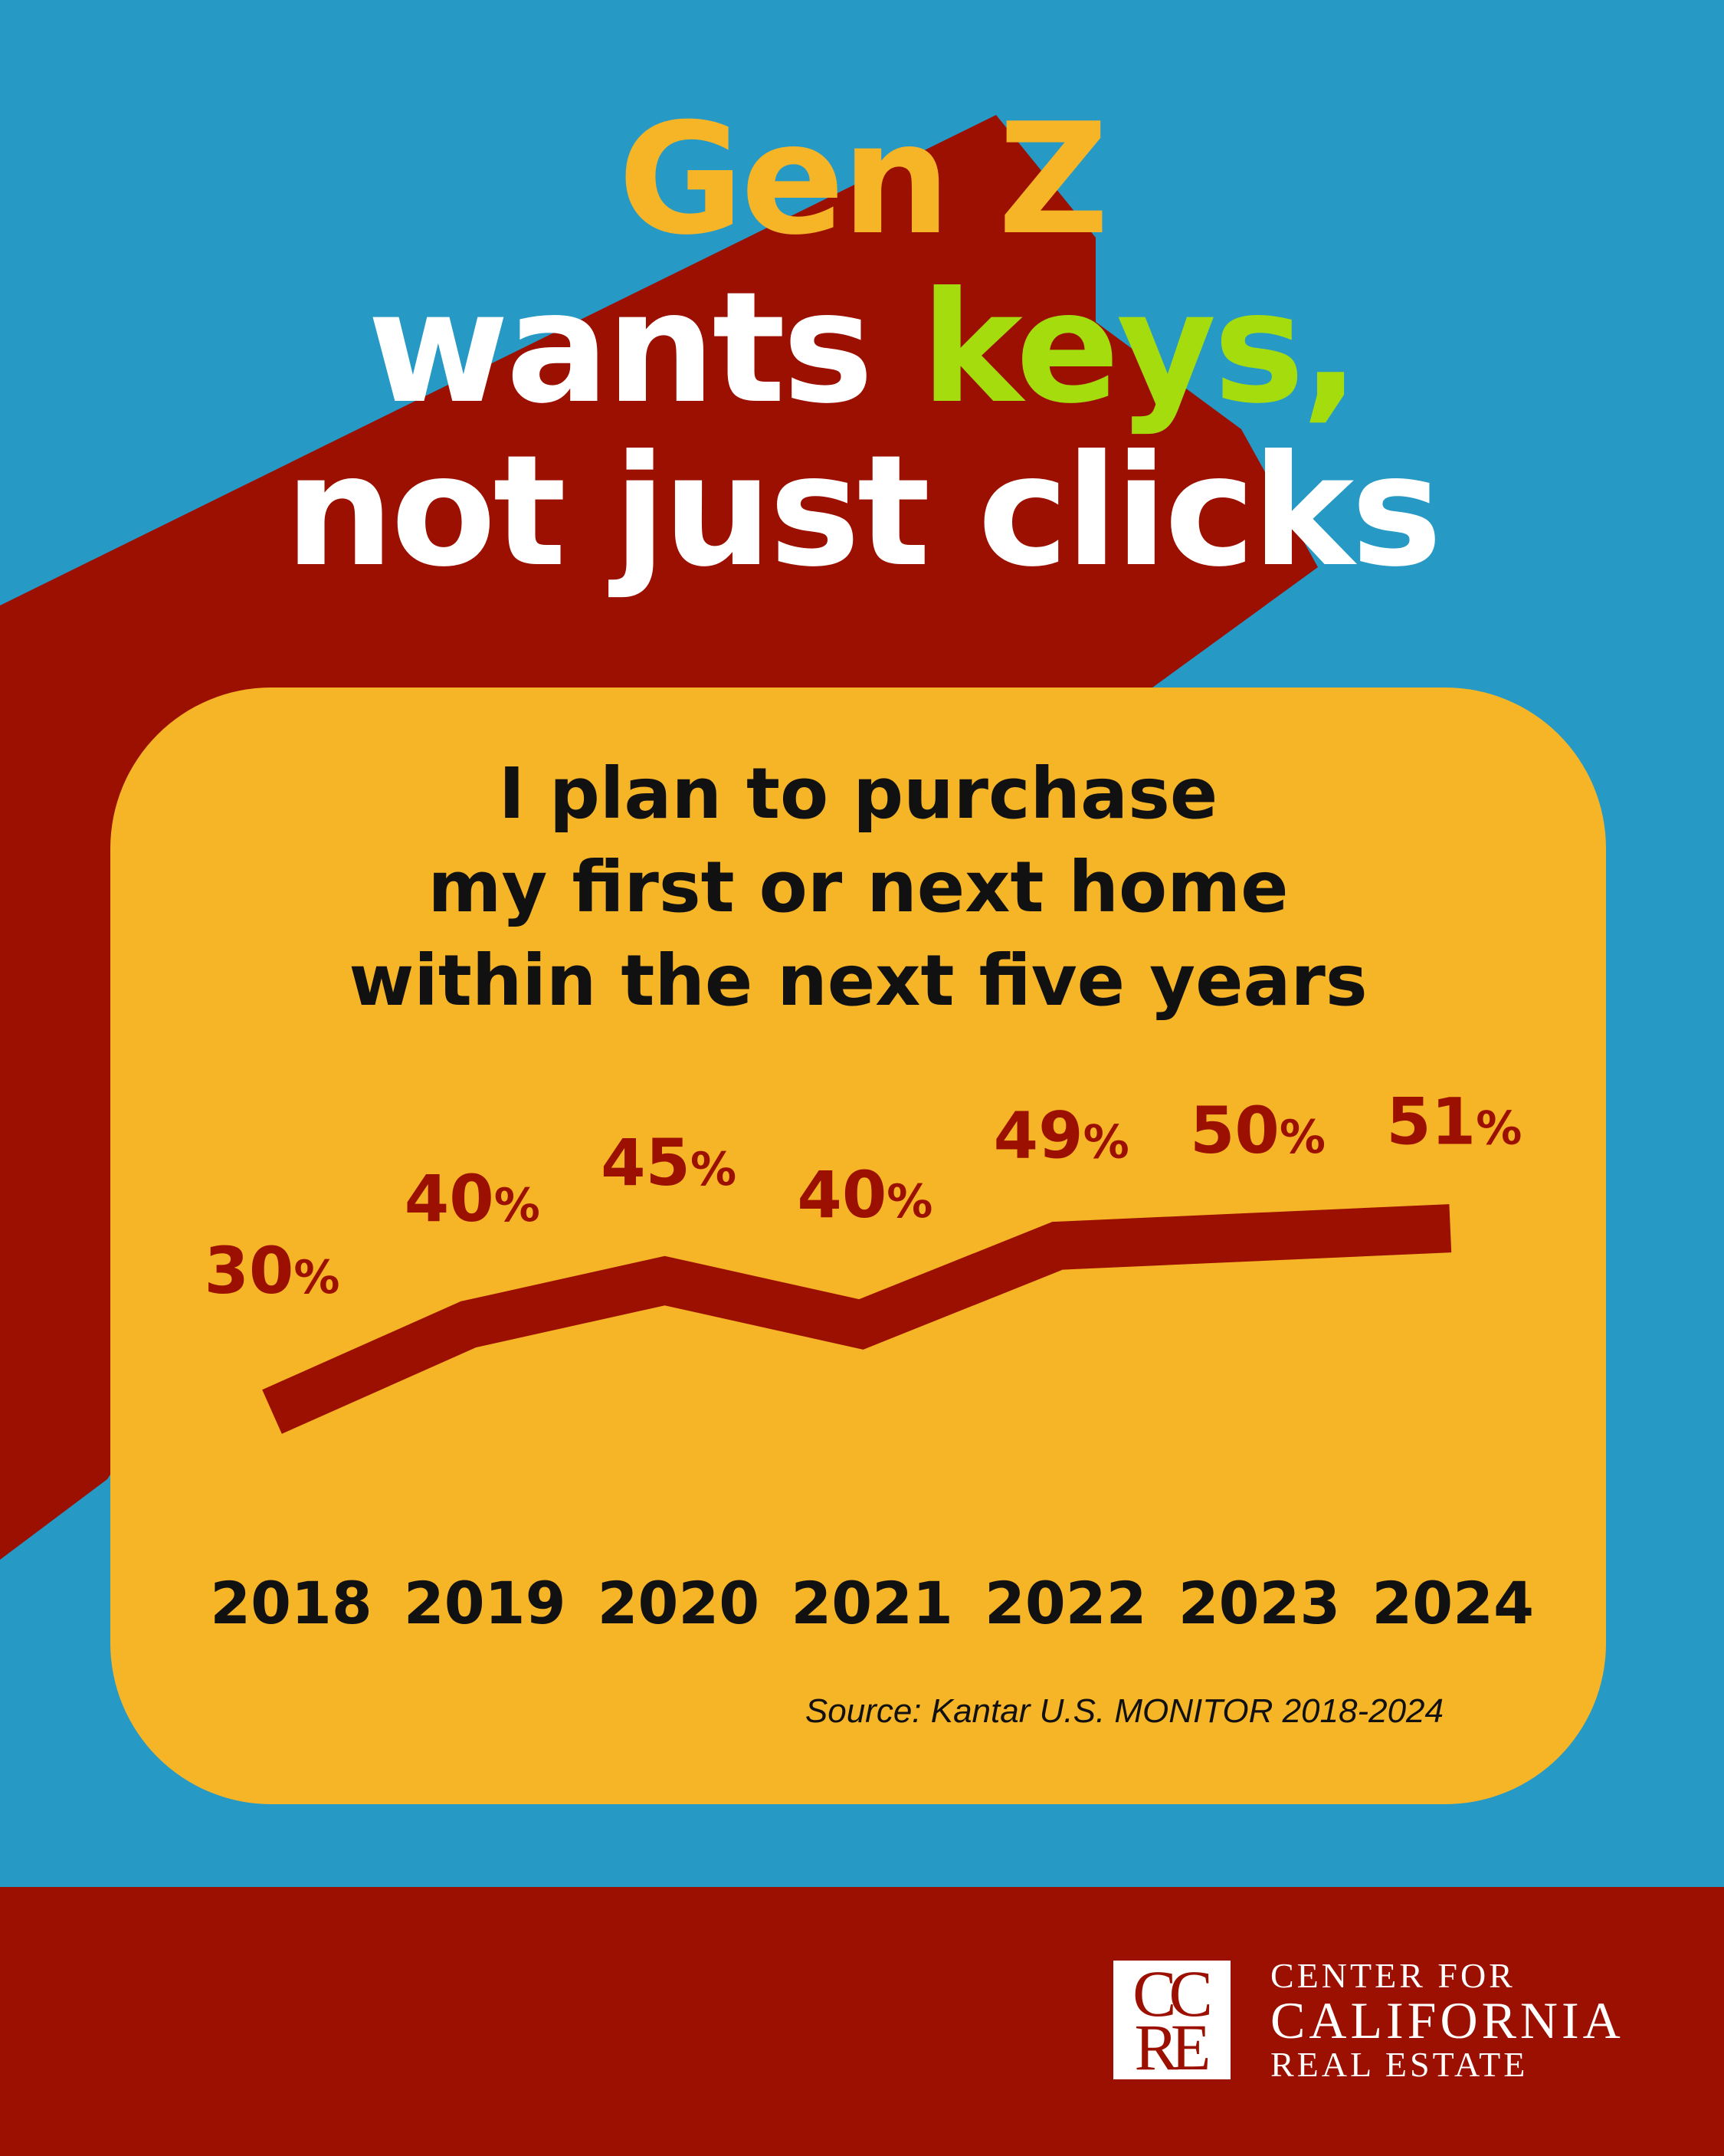 This screenshot has height=2156, width=1724. Describe the element at coordinates (679, 1603) in the screenshot. I see `x-tick-label: 2020` at that location.